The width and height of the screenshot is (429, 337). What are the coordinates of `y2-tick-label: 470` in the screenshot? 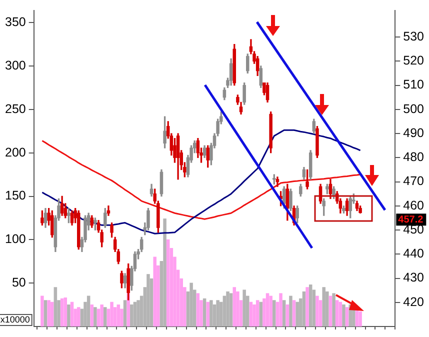 It's located at (413, 181).